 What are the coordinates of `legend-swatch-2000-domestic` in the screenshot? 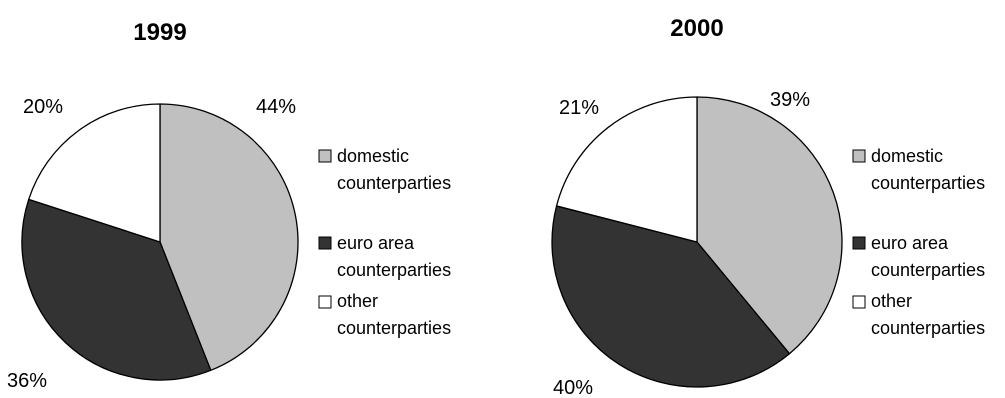 It's located at (859, 156).